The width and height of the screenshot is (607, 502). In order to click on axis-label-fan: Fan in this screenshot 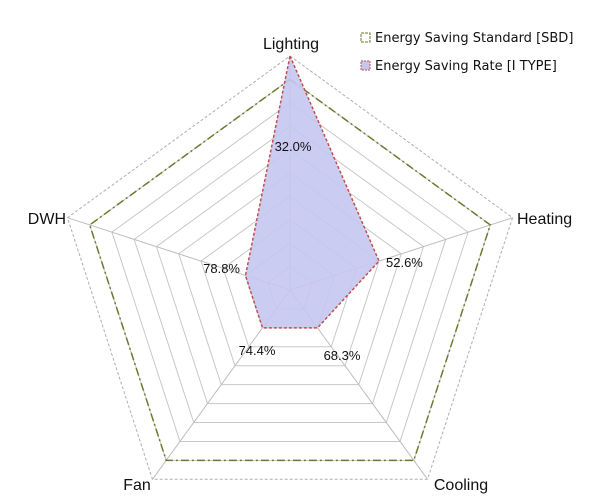, I will do `click(137, 485)`.